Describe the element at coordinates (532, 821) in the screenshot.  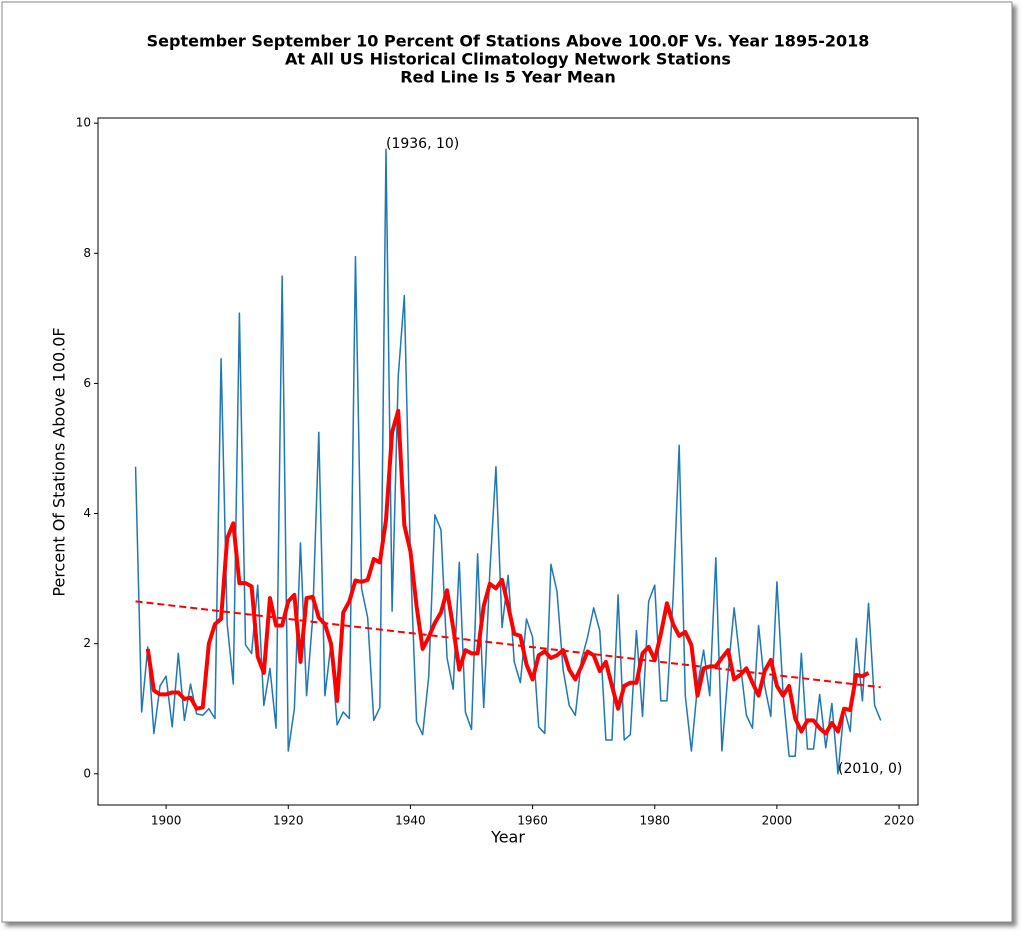
I see `x-tick-label: 1960` at that location.